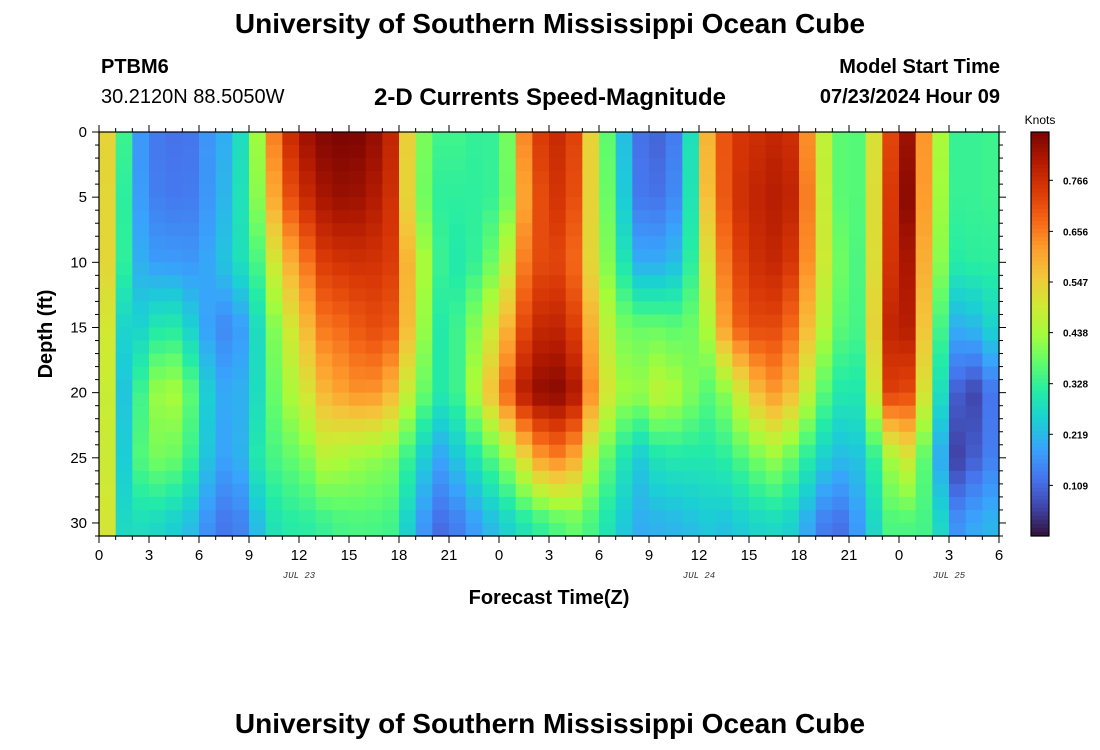 This screenshot has height=750, width=1100. Describe the element at coordinates (199, 555) in the screenshot. I see `x-tick-label: 6` at that location.